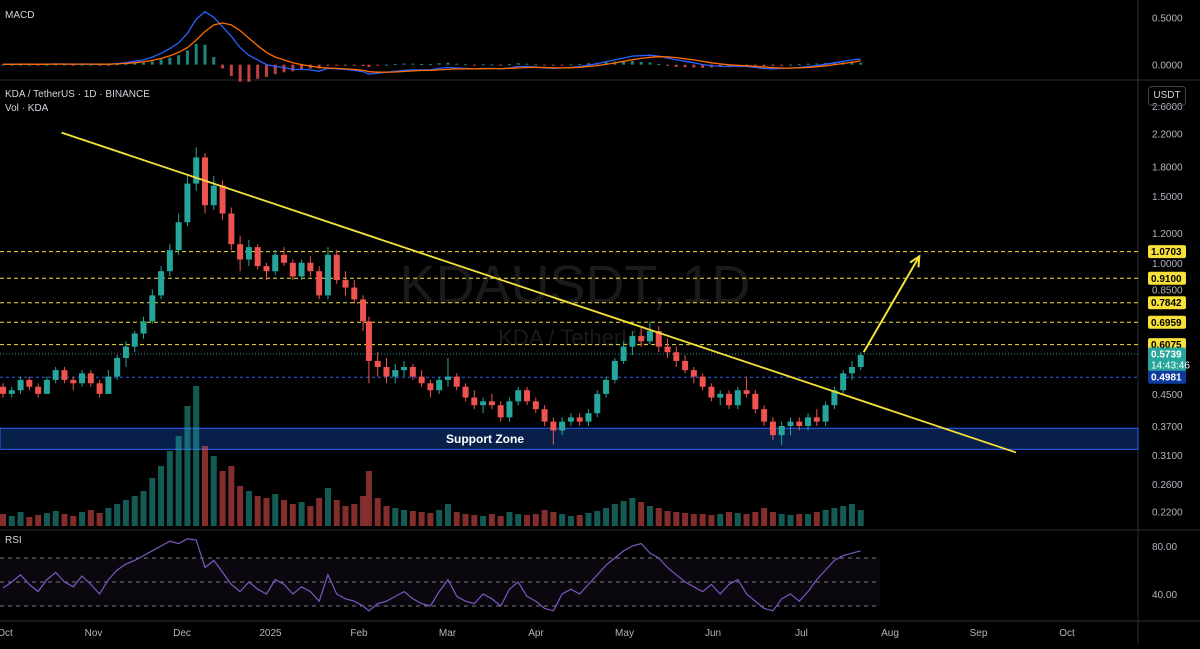 This screenshot has width=1200, height=649. I want to click on price-label-bg, so click(1167, 322).